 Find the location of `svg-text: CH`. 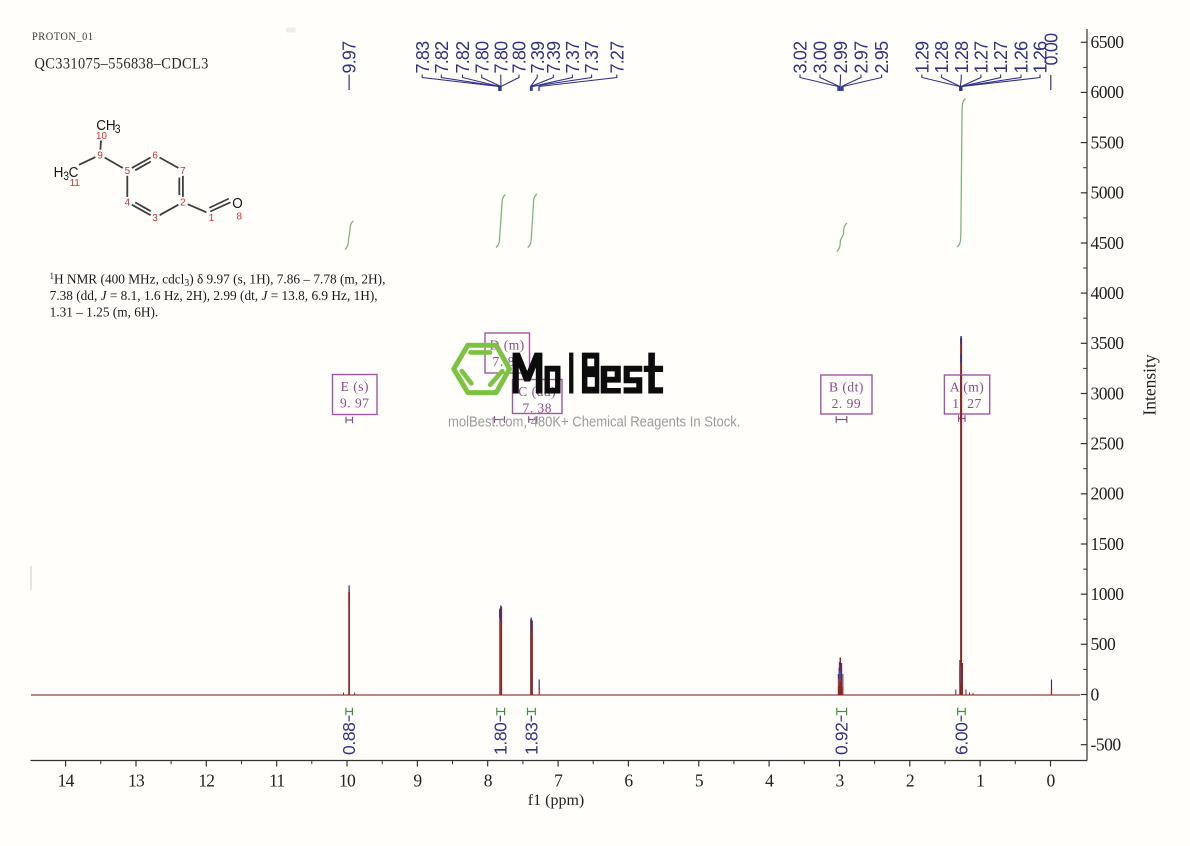

svg-text: CH is located at coordinates (105, 126).